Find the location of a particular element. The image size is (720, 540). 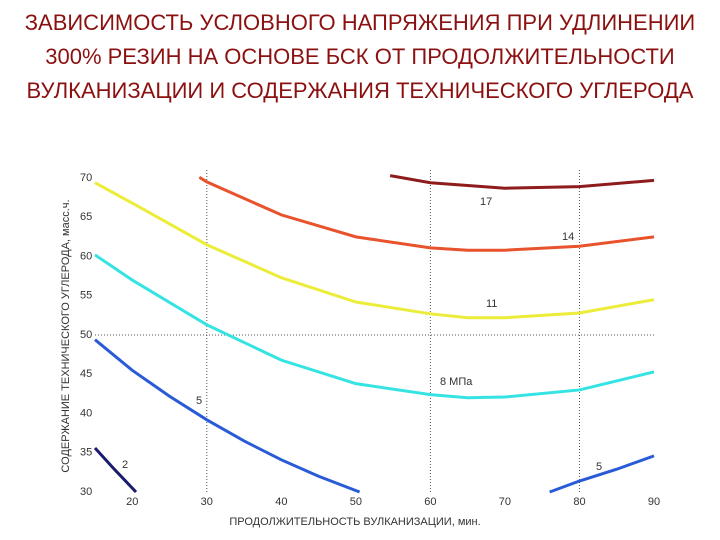

y-tick-label: 40 is located at coordinates (86, 413).